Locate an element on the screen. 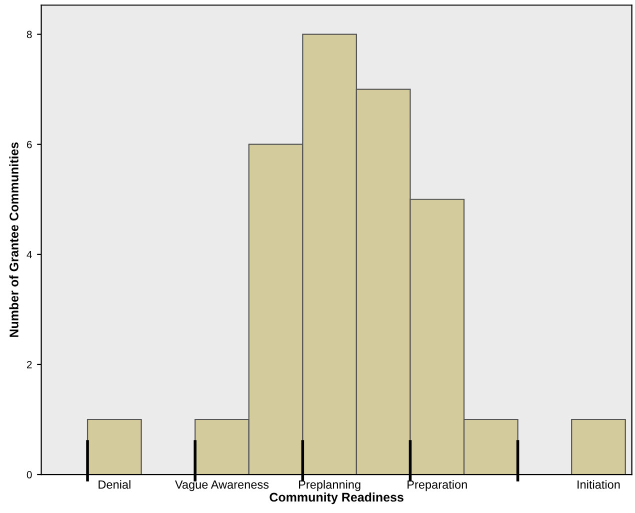 The image size is (635, 513). y-tick-label: 0 is located at coordinates (29, 474).